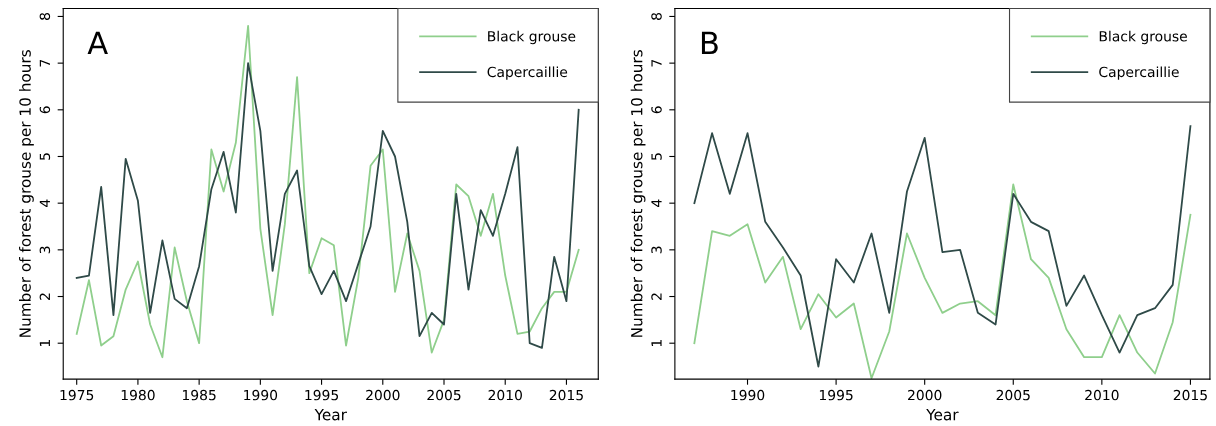 This screenshot has width=1216, height=426. I want to click on annotation: A, so click(97, 43).